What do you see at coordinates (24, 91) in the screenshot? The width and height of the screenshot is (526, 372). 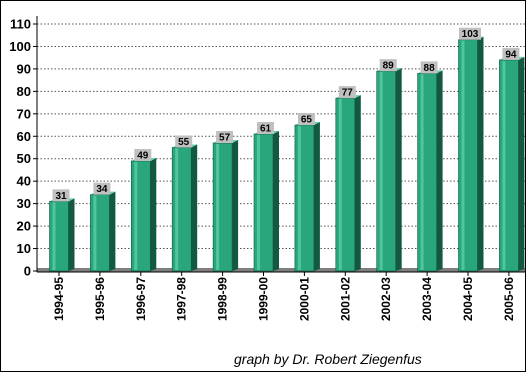 I see `y-tick-label: 80` at bounding box center [24, 91].